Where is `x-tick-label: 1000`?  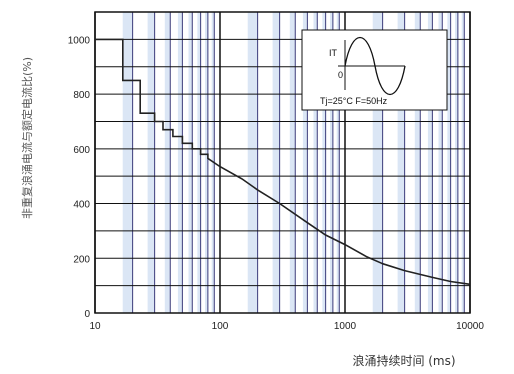
x-tick-label: 1000 is located at coordinates (345, 326).